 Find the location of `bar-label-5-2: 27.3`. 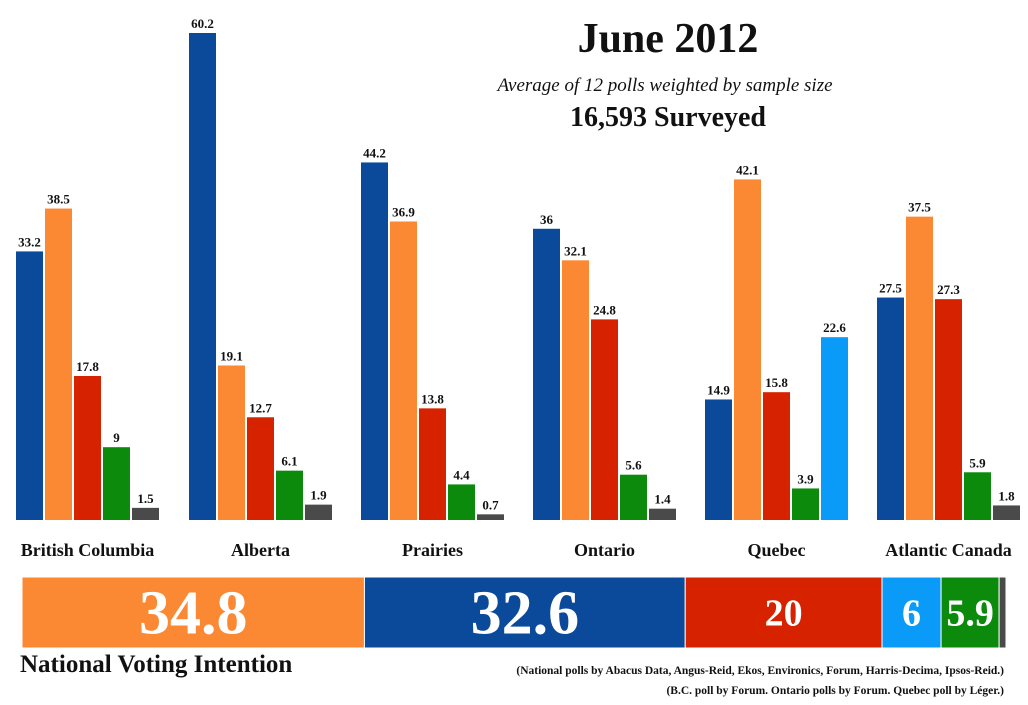

bar-label-5-2: 27.3 is located at coordinates (948, 289).